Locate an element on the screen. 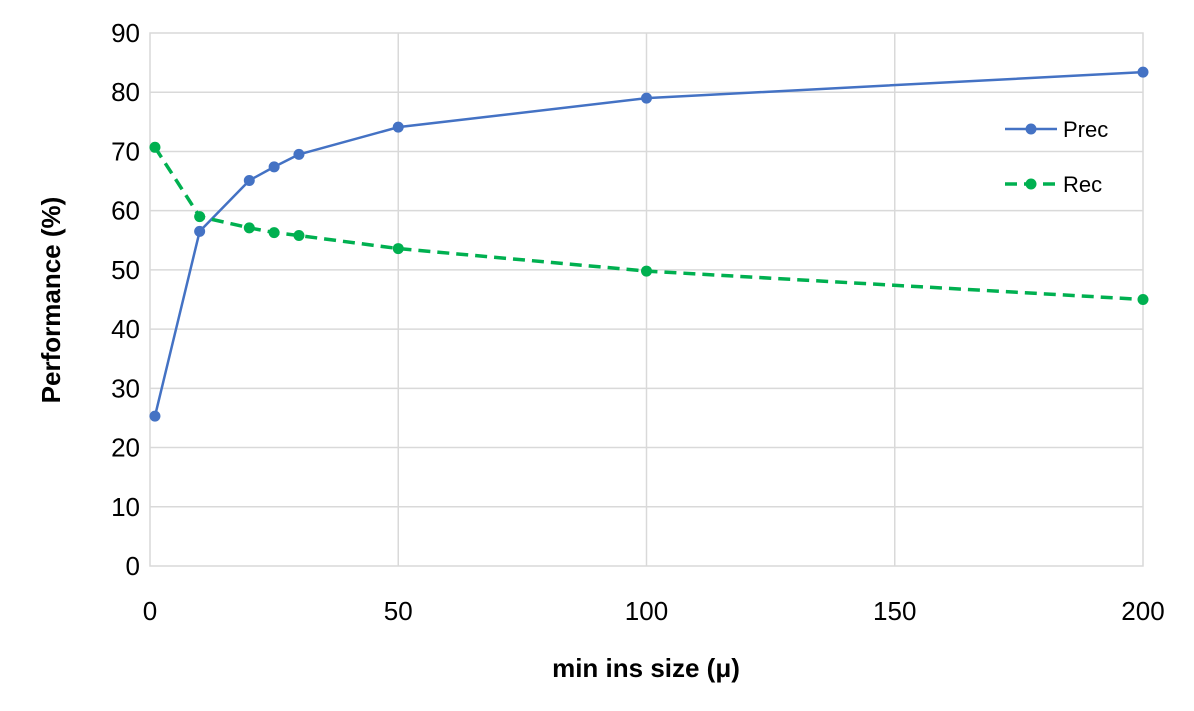 The image size is (1194, 711). x-tick-labels: 0 50 100 150 200 is located at coordinates (654, 611).